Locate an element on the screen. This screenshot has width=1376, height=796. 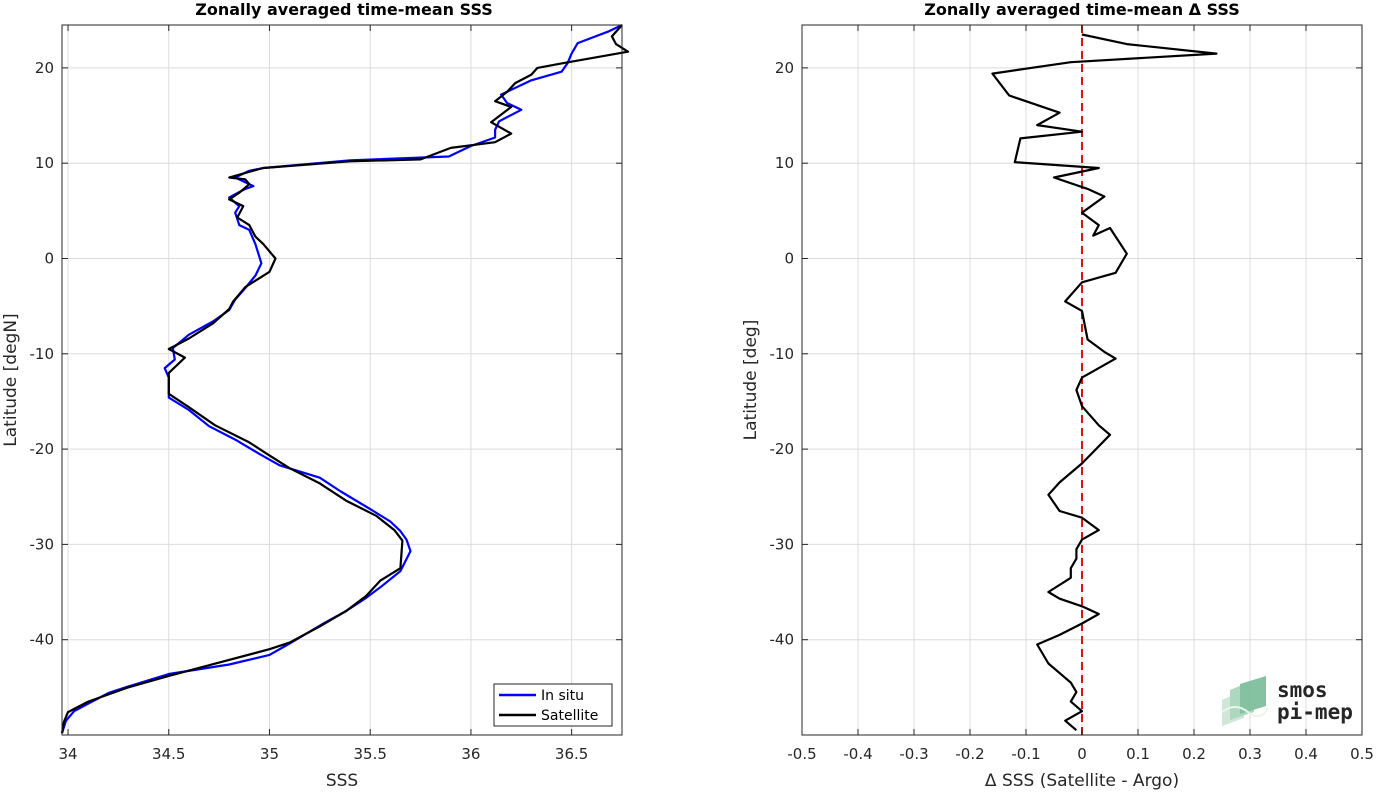
logo-wave-icon is located at coordinates (1245, 701).